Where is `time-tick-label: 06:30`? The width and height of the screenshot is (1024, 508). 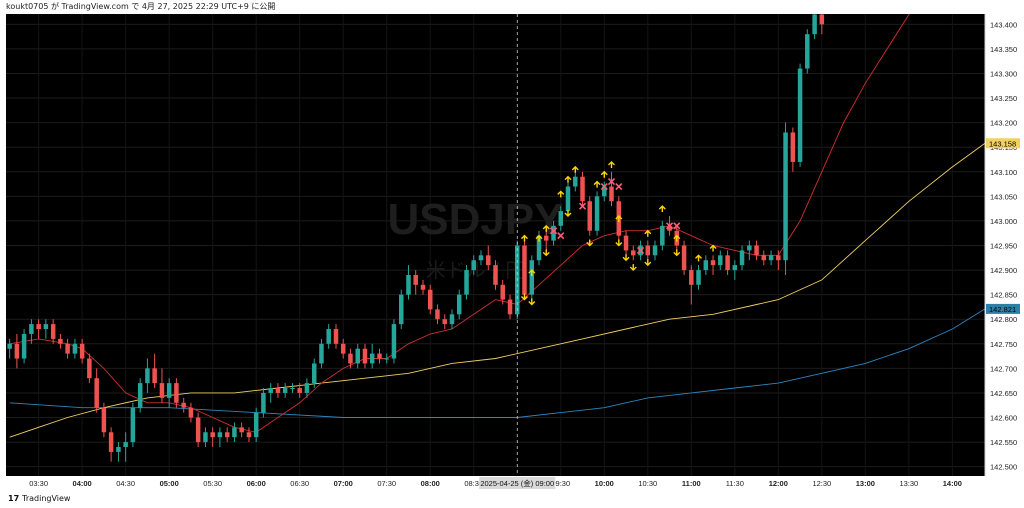
time-tick-label: 06:30 is located at coordinates (299, 483).